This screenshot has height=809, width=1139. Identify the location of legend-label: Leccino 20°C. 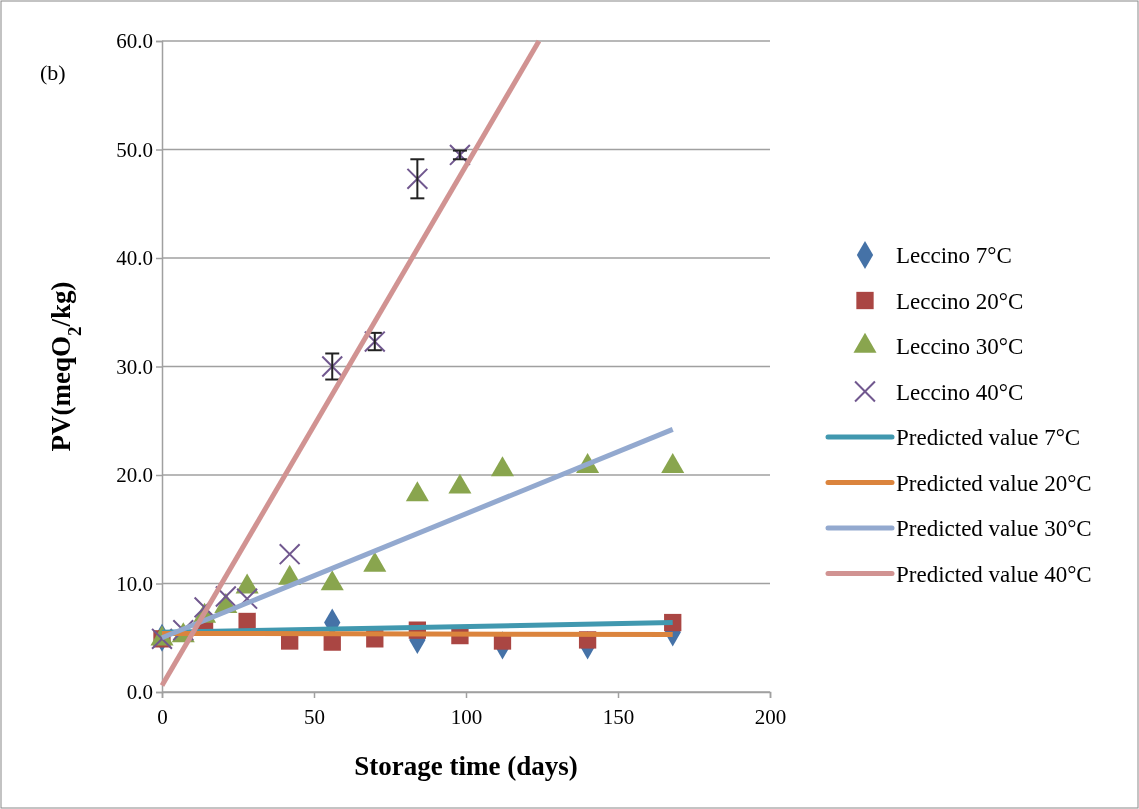
(960, 301).